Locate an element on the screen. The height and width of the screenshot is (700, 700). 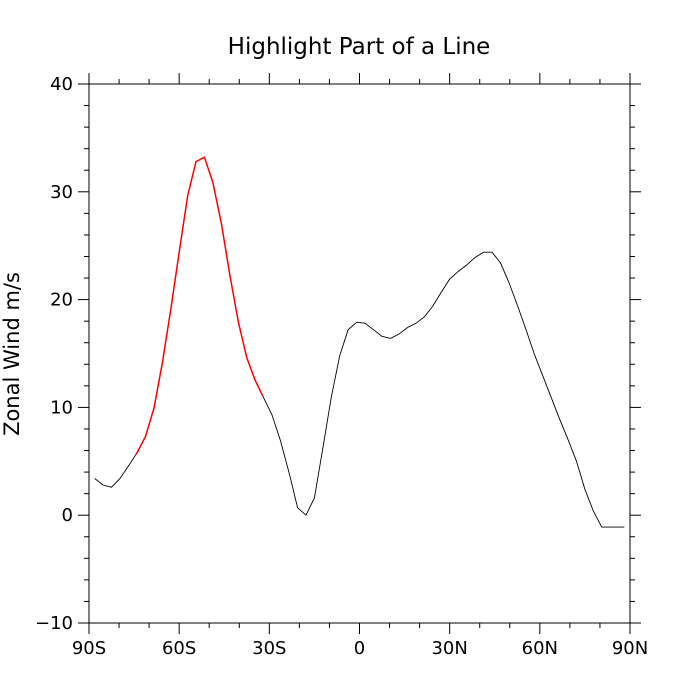
chart-title: Highlight Part of a Line is located at coordinates (359, 47).